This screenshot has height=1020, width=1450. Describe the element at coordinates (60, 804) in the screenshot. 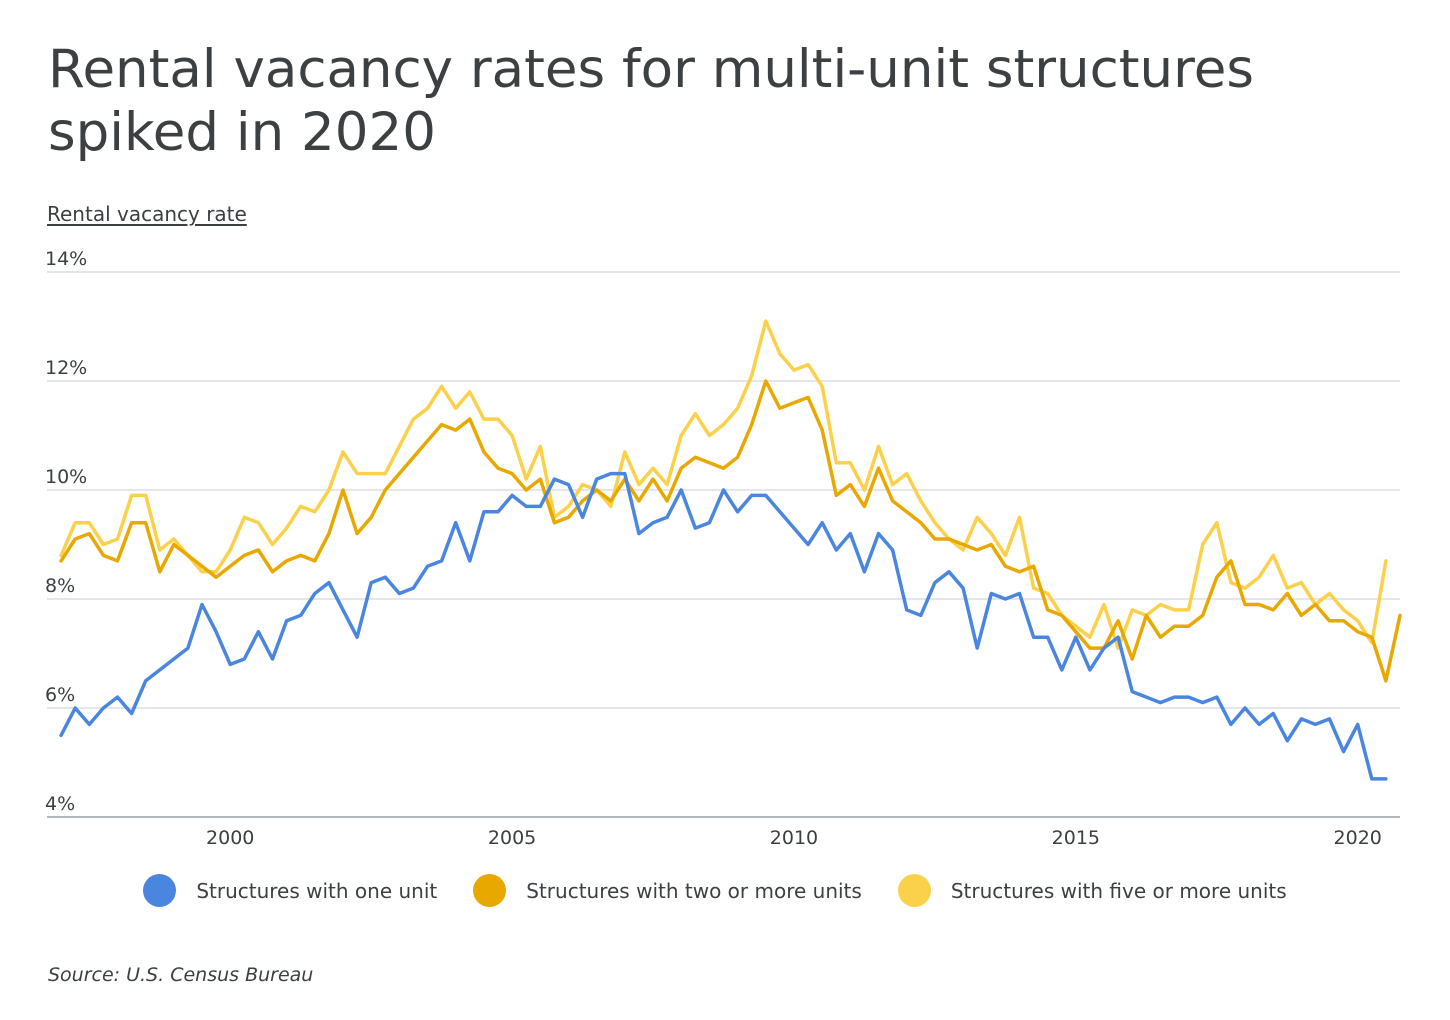

I see `y-tick-label: 4%` at that location.